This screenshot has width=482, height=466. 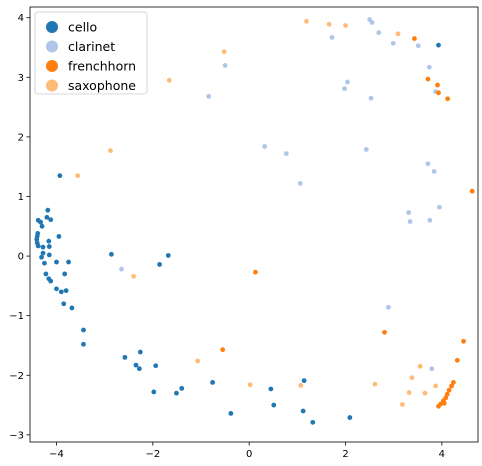 I want to click on y-tick-label: 2, so click(x=21, y=137).